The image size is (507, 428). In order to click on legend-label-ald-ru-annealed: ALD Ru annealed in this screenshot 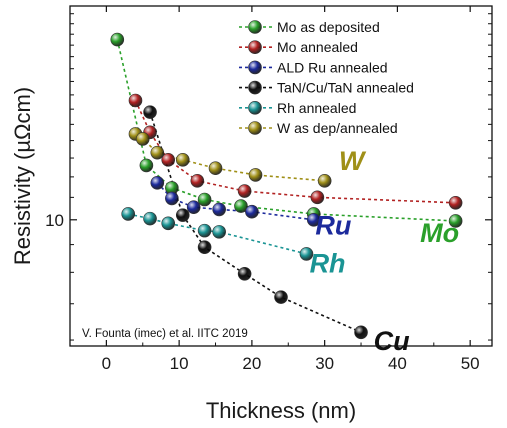, I will do `click(332, 67)`.